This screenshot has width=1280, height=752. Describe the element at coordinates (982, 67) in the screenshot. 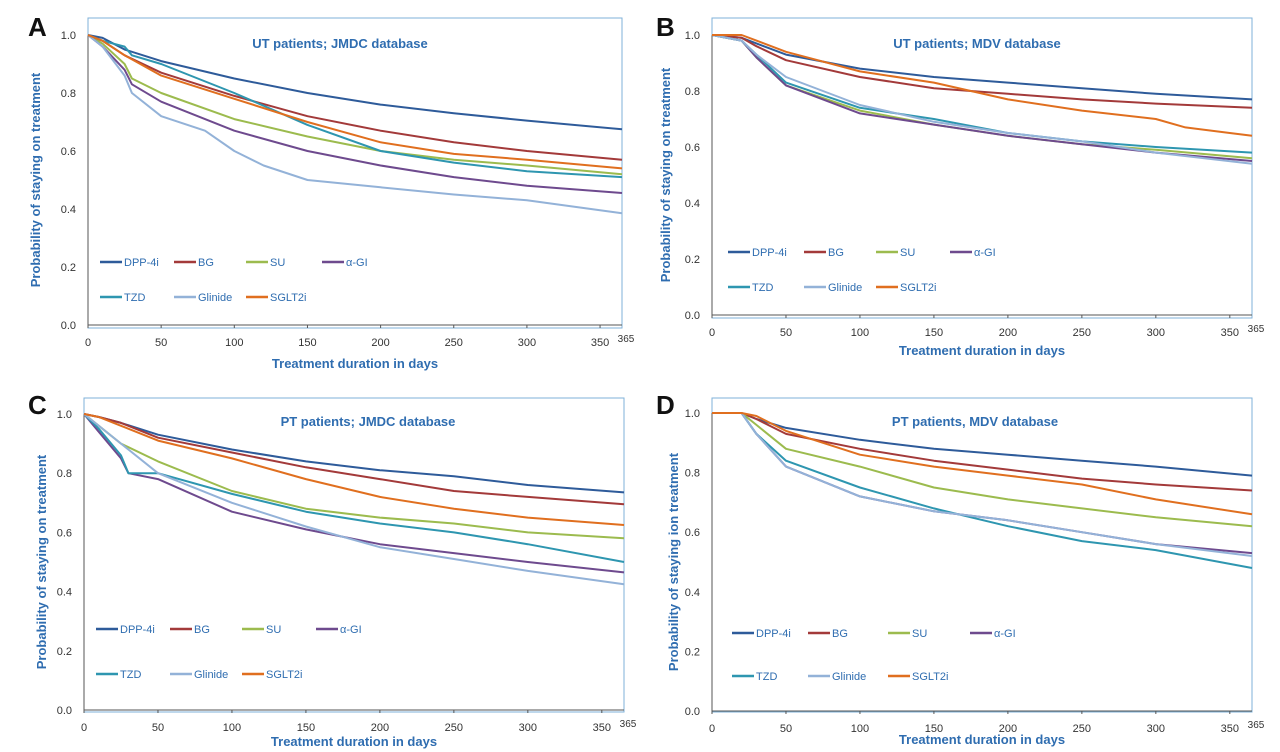

I see `series-line-dpp-4i` at that location.